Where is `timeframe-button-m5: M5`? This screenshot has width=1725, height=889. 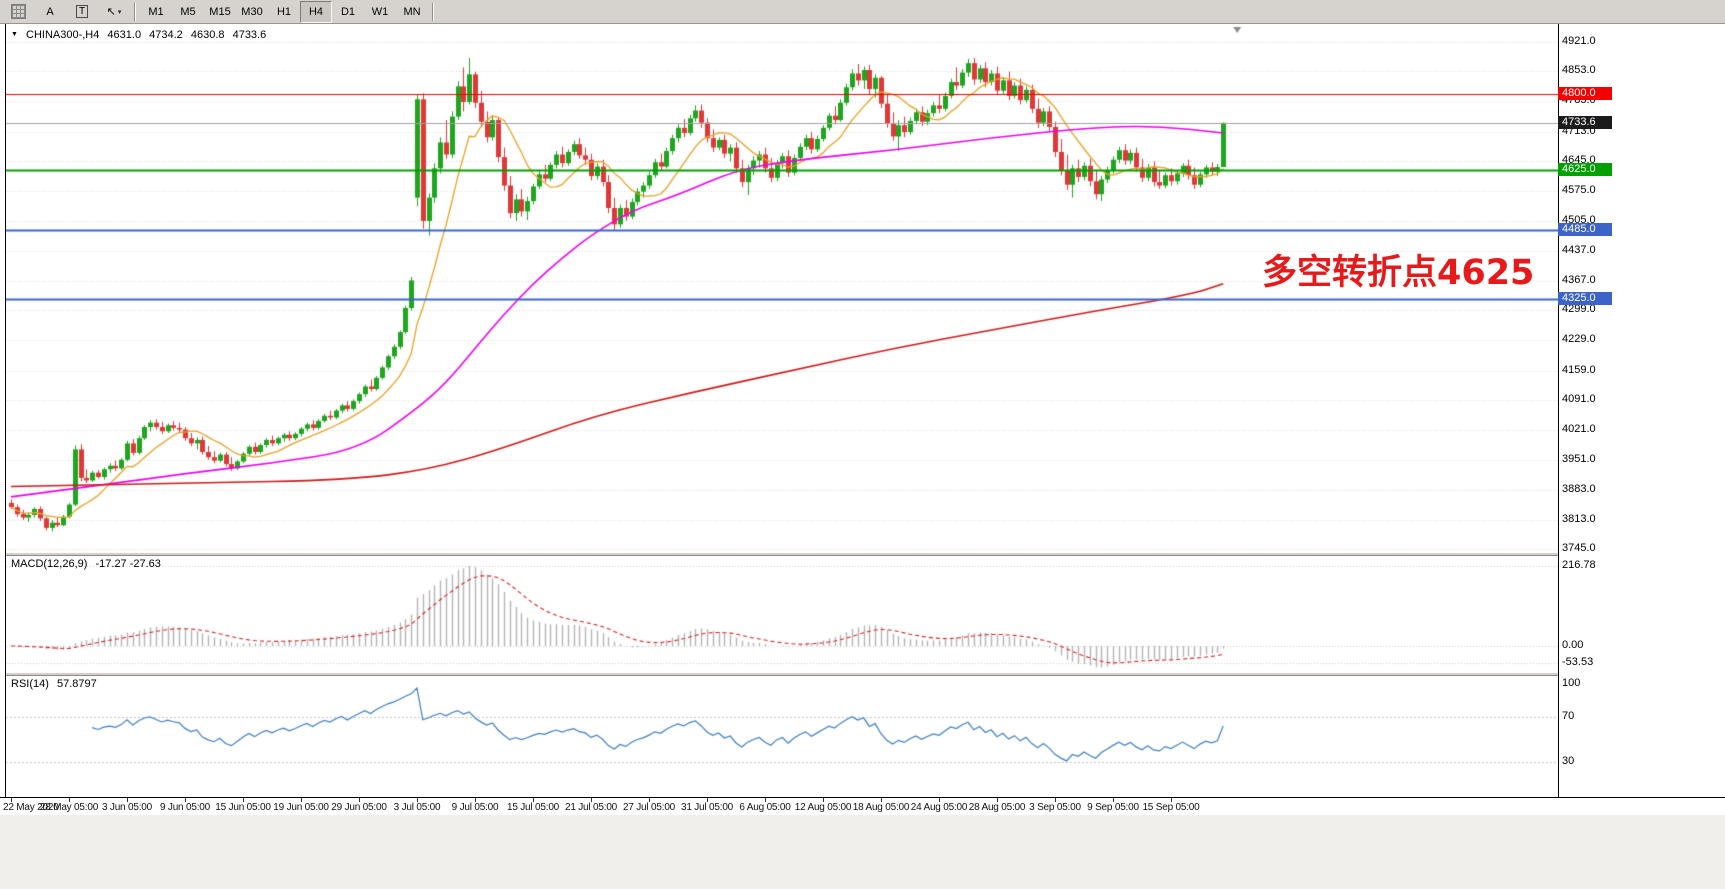 timeframe-button-m5: M5 is located at coordinates (188, 11).